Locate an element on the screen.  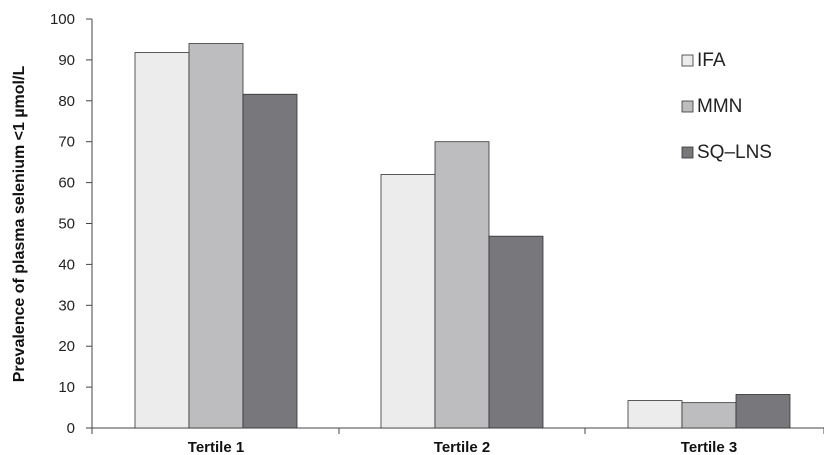
y-tick-label: 30 is located at coordinates (66, 305).